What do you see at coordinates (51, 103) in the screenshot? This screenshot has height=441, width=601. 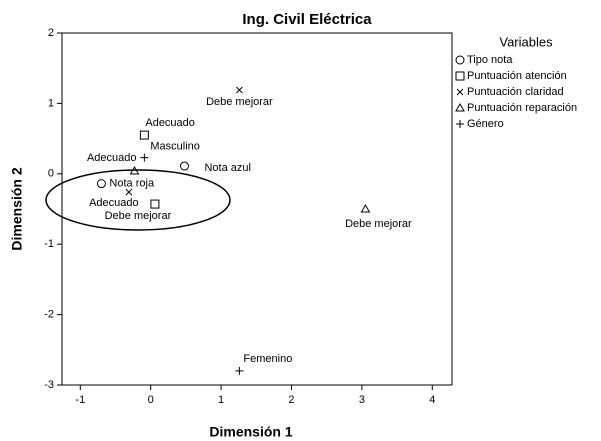 I see `y-tick-label: 1` at bounding box center [51, 103].